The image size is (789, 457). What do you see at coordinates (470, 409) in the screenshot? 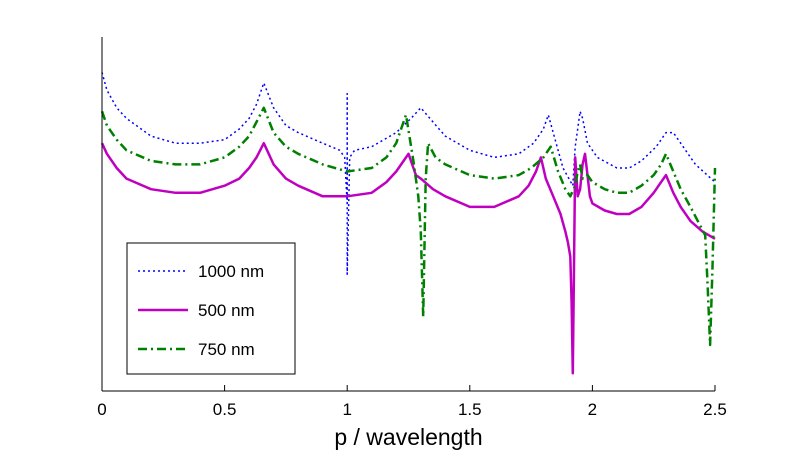
I see `x-tick-label: 1.5` at bounding box center [470, 409].